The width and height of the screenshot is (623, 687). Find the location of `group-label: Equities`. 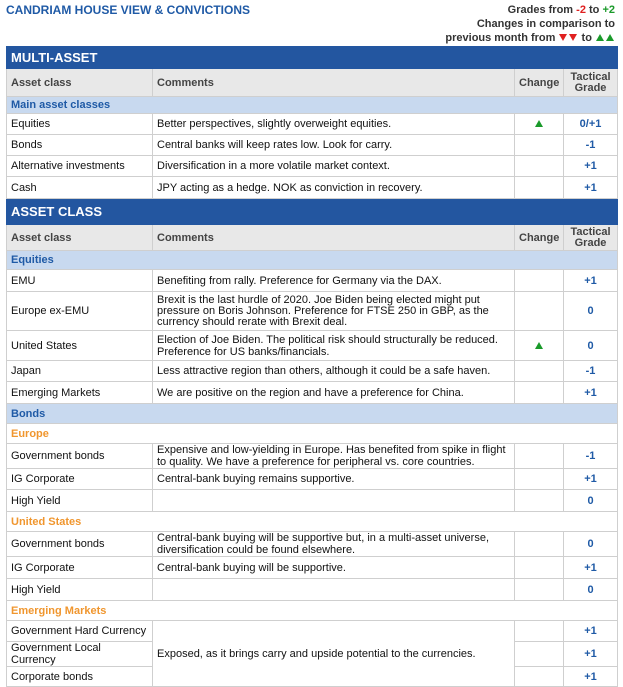

group-label: Equities is located at coordinates (312, 260).